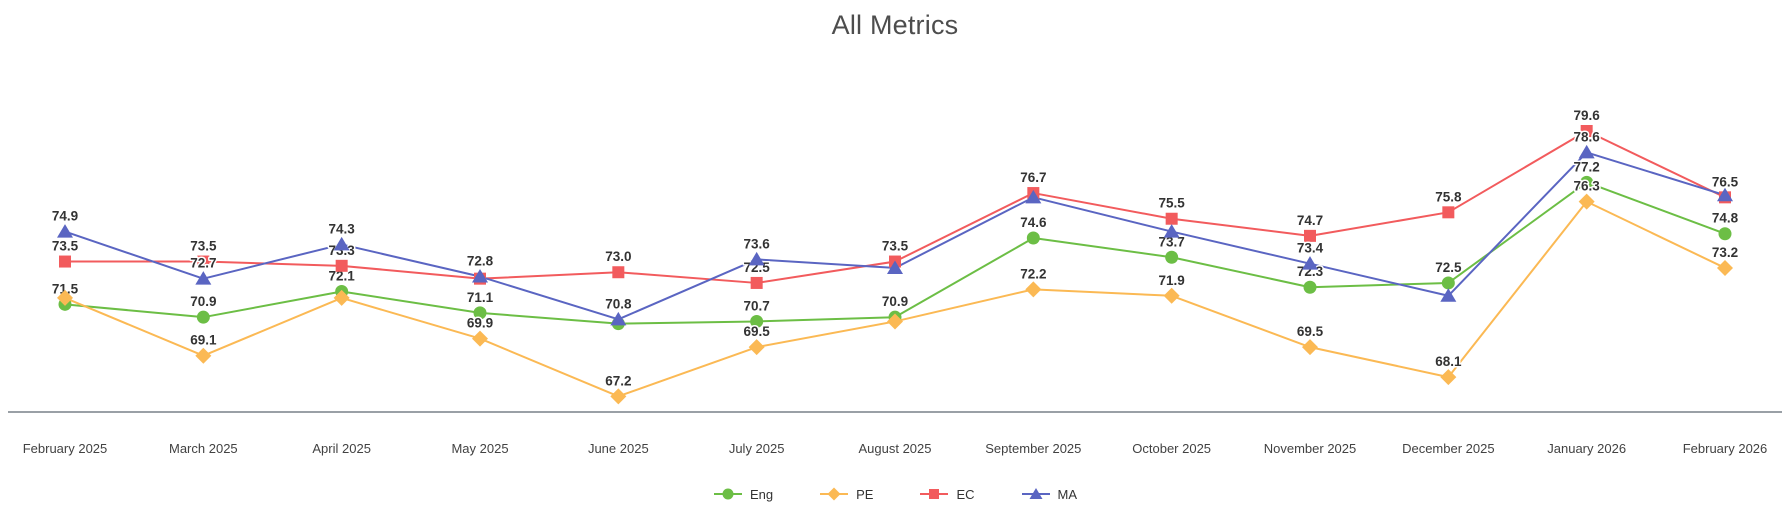 The width and height of the screenshot is (1790, 508). I want to click on x-axis-label: June 2025, so click(618, 448).